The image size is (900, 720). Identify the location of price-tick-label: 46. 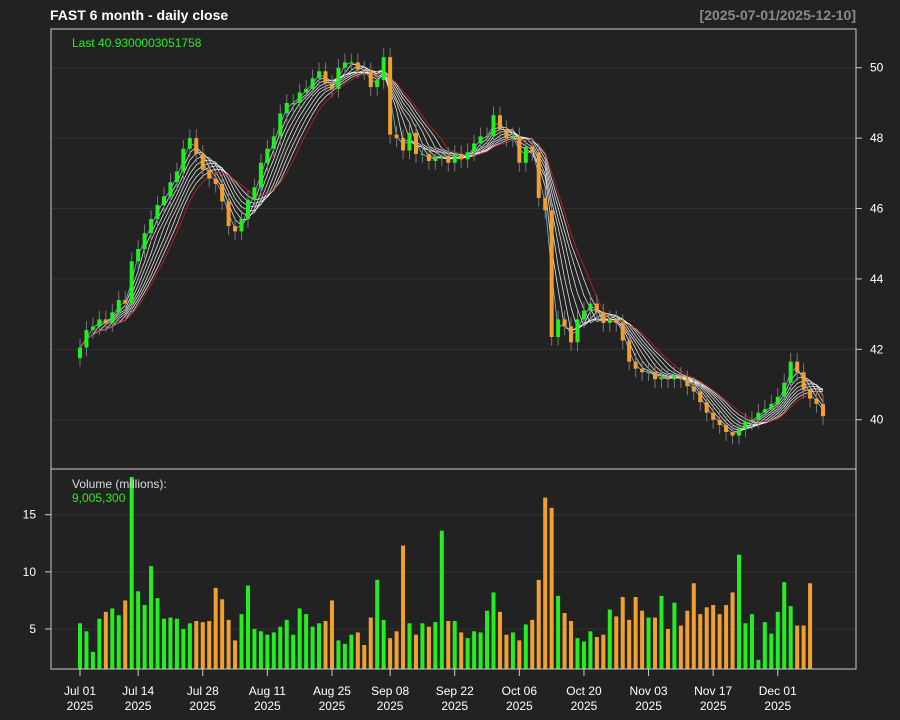
(877, 209).